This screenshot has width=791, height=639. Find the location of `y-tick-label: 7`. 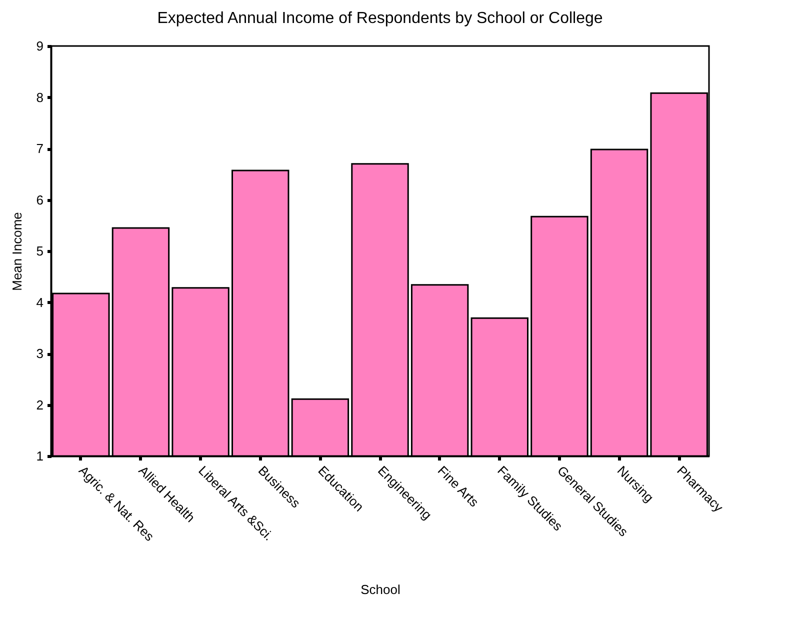

y-tick-label: 7 is located at coordinates (40, 148).